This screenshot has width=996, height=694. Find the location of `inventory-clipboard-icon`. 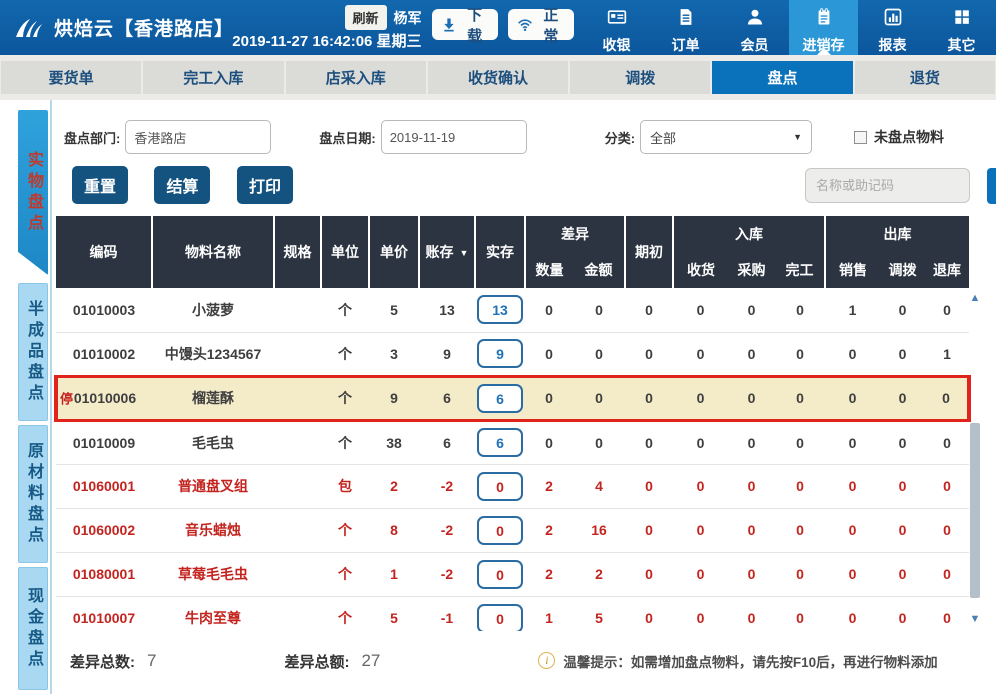

inventory-clipboard-icon is located at coordinates (824, 19).